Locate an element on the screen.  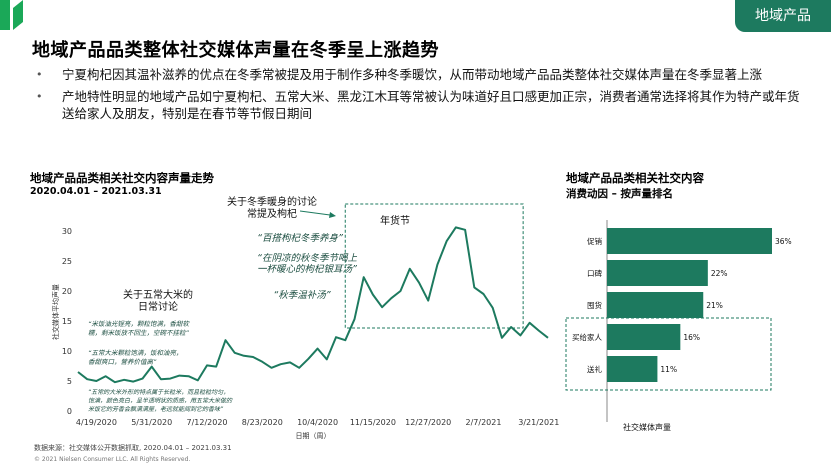
bar-value-label: 11% is located at coordinates (668, 369).